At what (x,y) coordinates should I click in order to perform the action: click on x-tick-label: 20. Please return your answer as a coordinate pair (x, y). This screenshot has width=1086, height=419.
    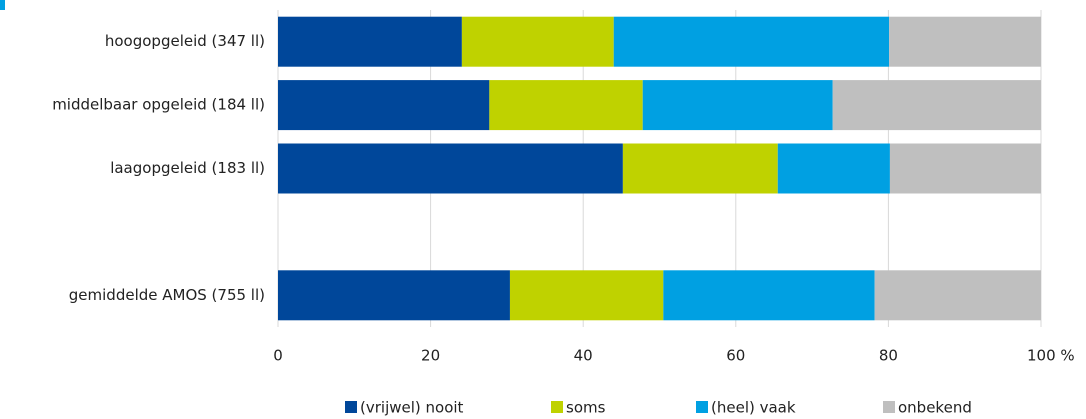
    Looking at the image, I should click on (430, 356).